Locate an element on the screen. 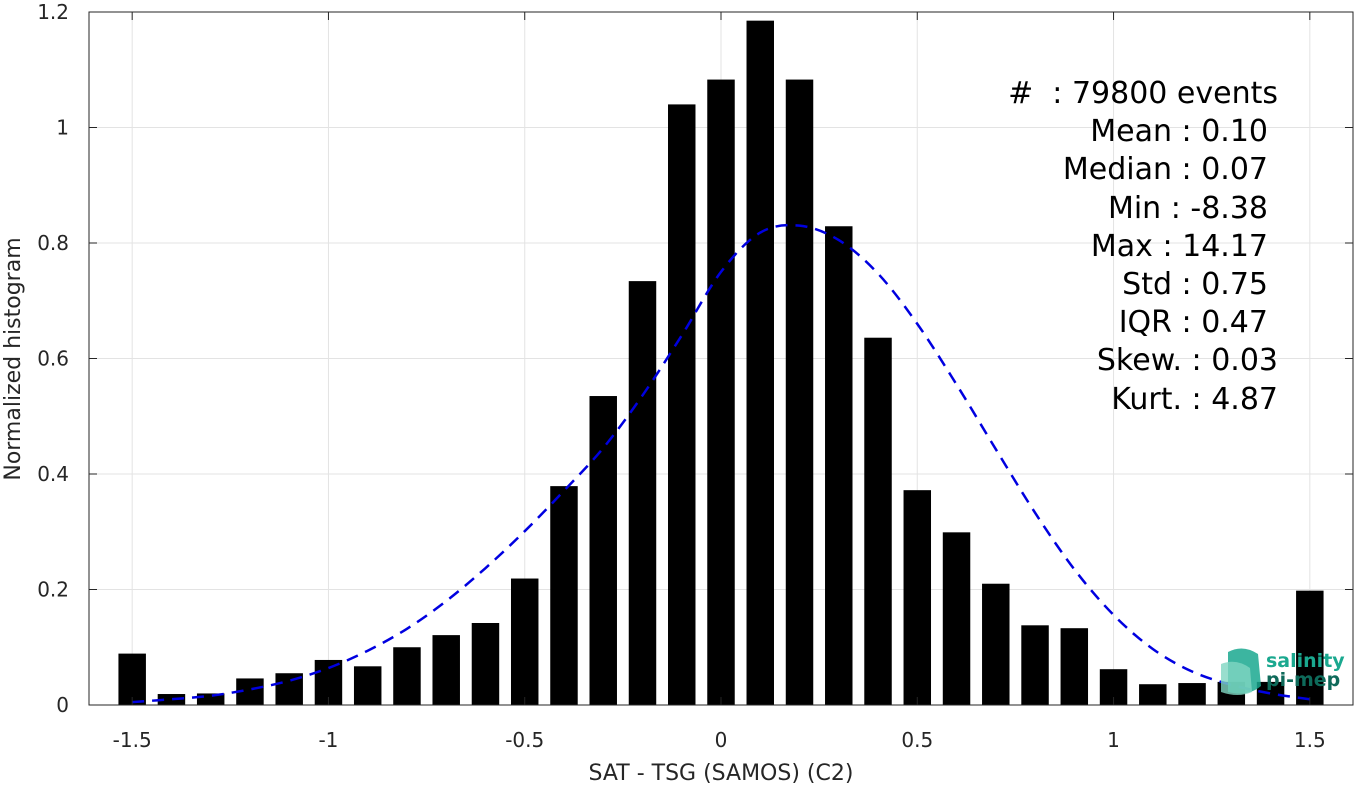 This screenshot has width=1367, height=785. y-tick-label: 0.6 is located at coordinates (53, 359).